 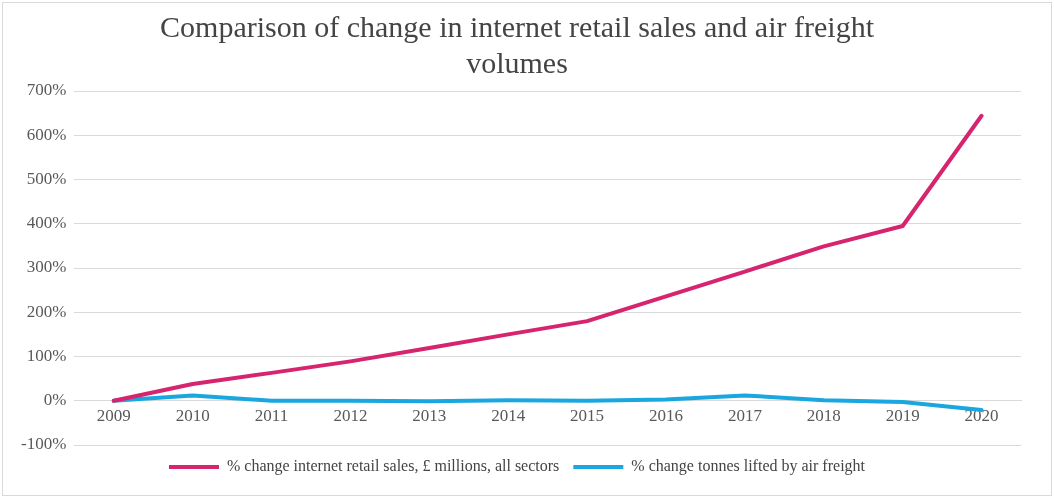 What do you see at coordinates (666, 416) in the screenshot?
I see `x-tick-label: 2016` at bounding box center [666, 416].